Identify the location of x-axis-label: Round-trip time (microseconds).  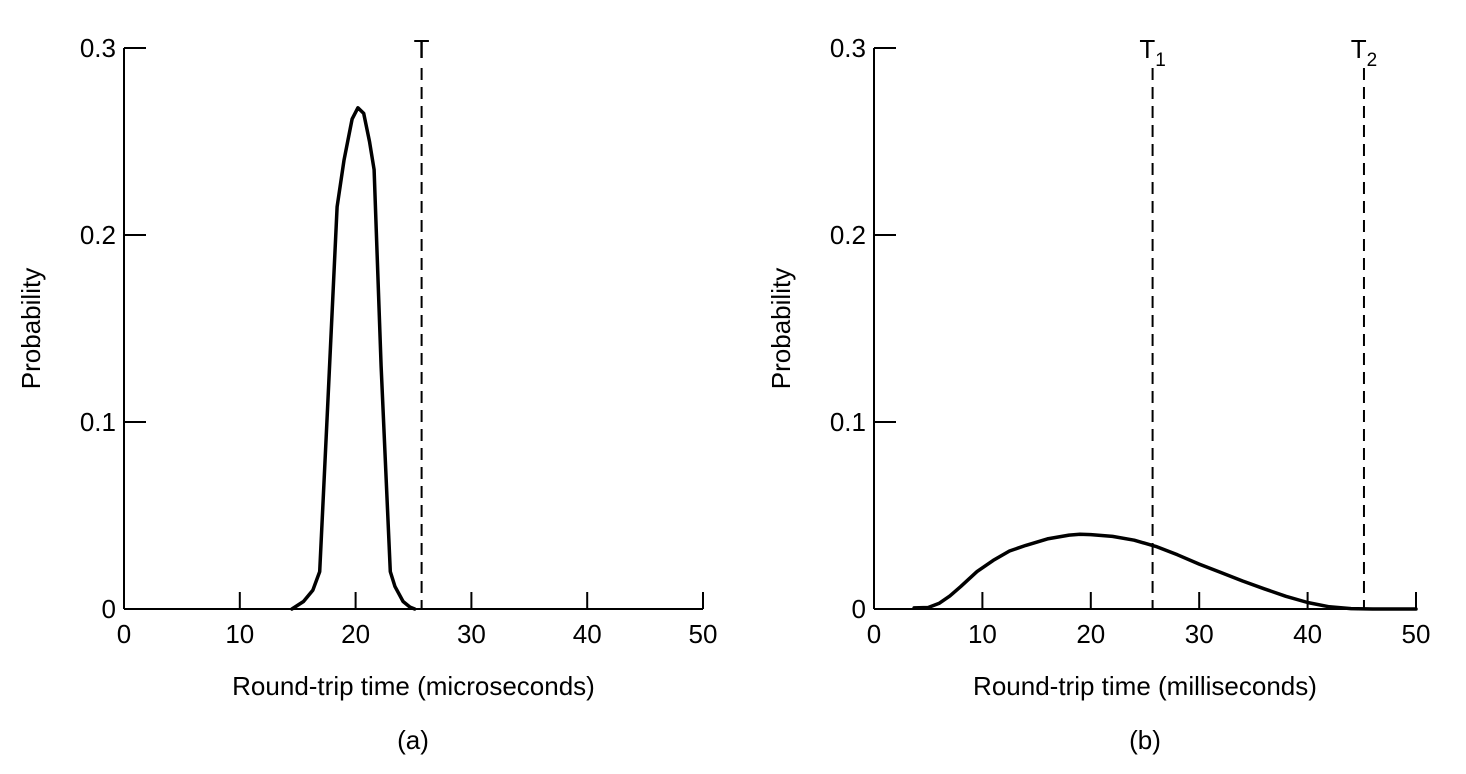
(413, 686).